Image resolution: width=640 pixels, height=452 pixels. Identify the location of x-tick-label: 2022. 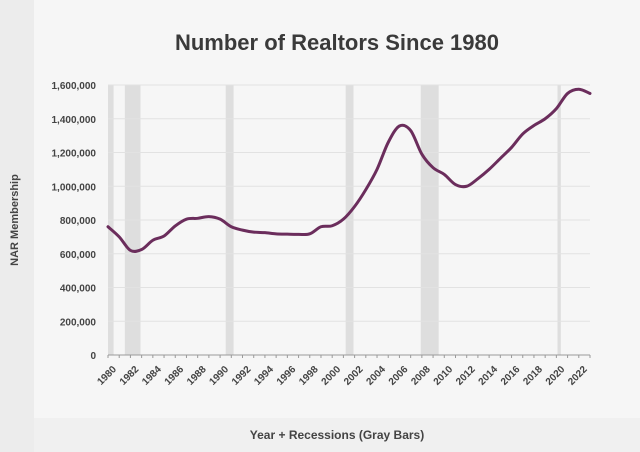
(578, 376).